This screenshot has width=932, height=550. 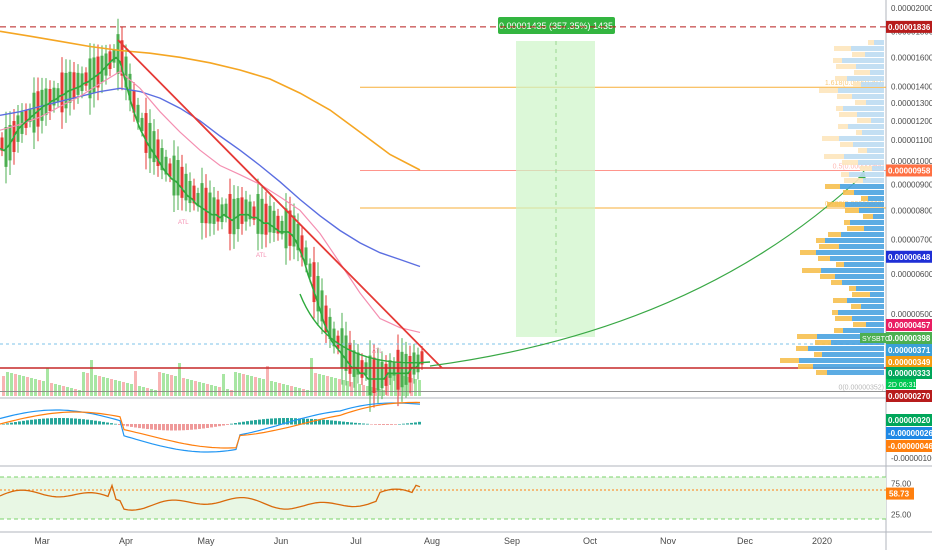 I want to click on price-badge-label: 0.00000349, so click(x=909, y=362).